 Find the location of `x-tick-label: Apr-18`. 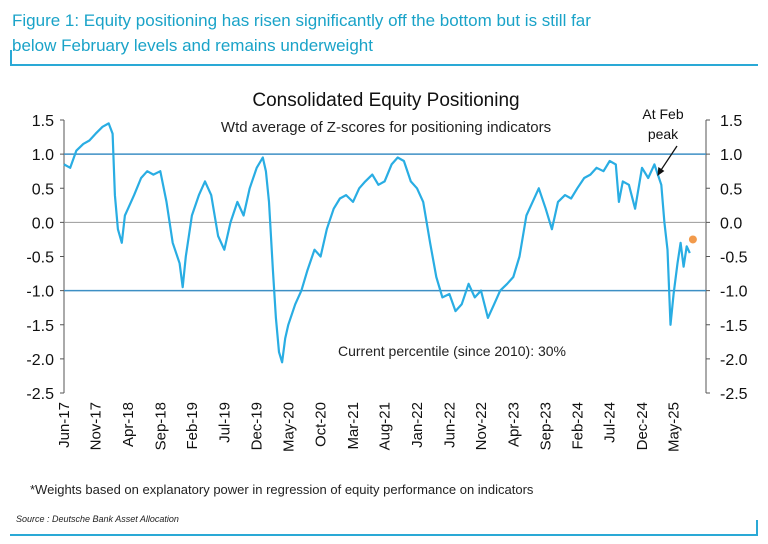

x-tick-label: Apr-18 is located at coordinates (128, 424).